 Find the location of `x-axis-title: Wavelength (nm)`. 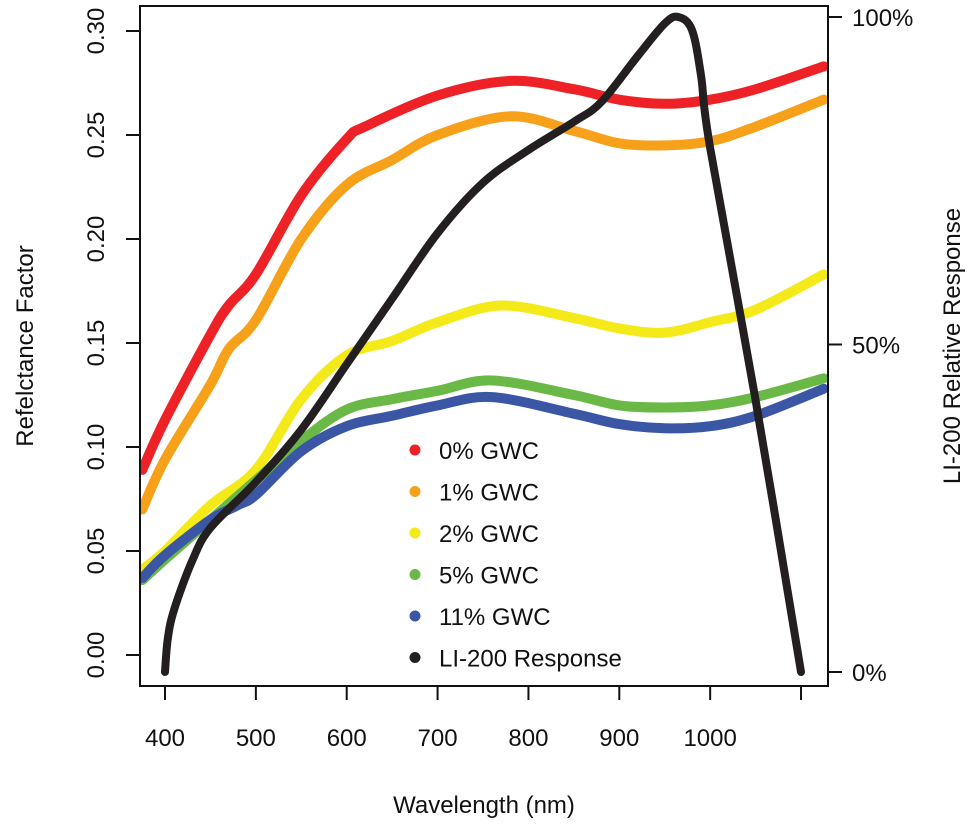

x-axis-title: Wavelength (nm) is located at coordinates (484, 805).